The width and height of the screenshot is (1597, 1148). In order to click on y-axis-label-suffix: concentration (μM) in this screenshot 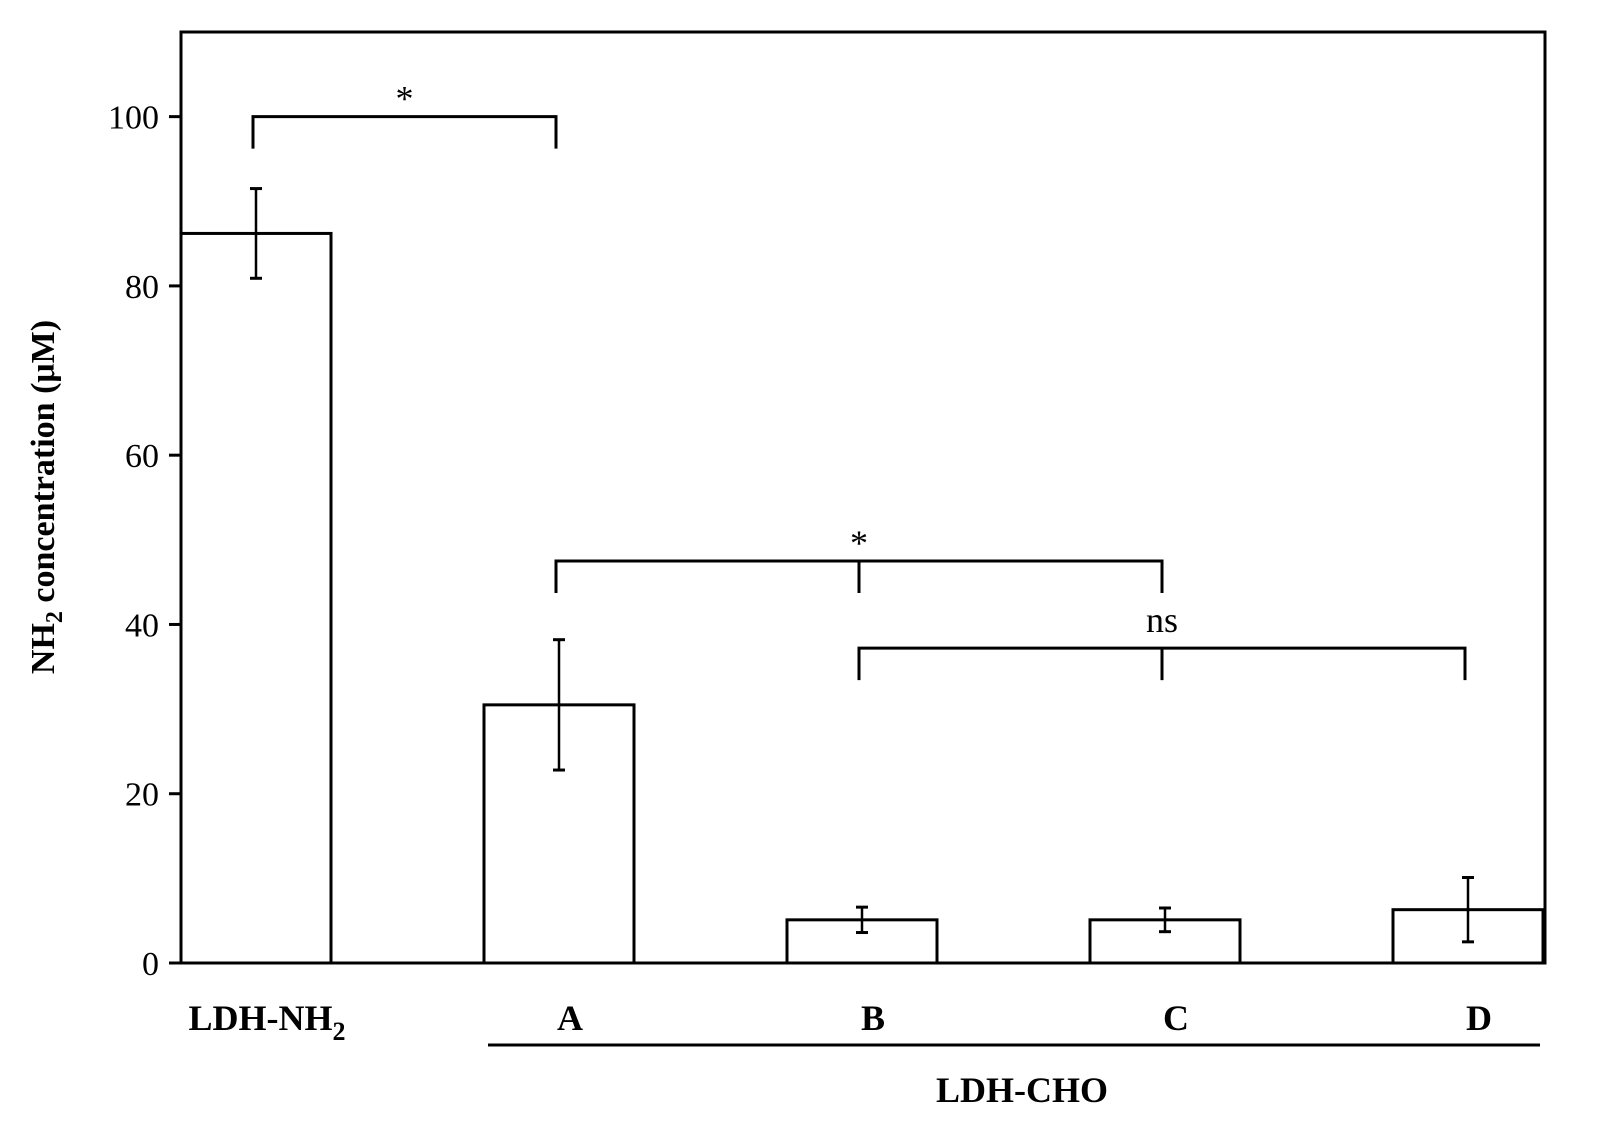, I will do `click(43, 465)`.